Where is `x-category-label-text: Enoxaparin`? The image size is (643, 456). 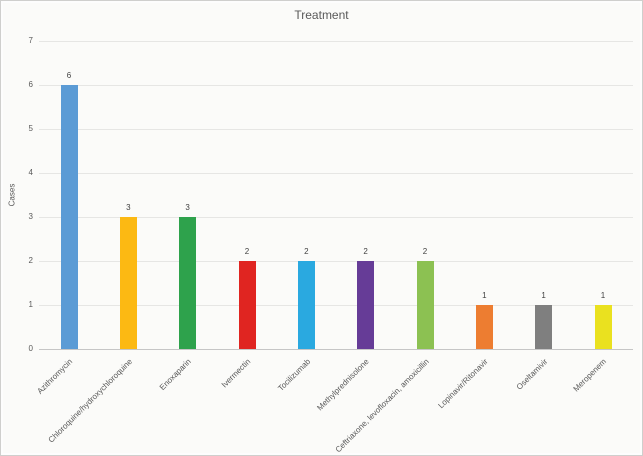
x-category-label-text: Enoxaparin is located at coordinates (176, 374).